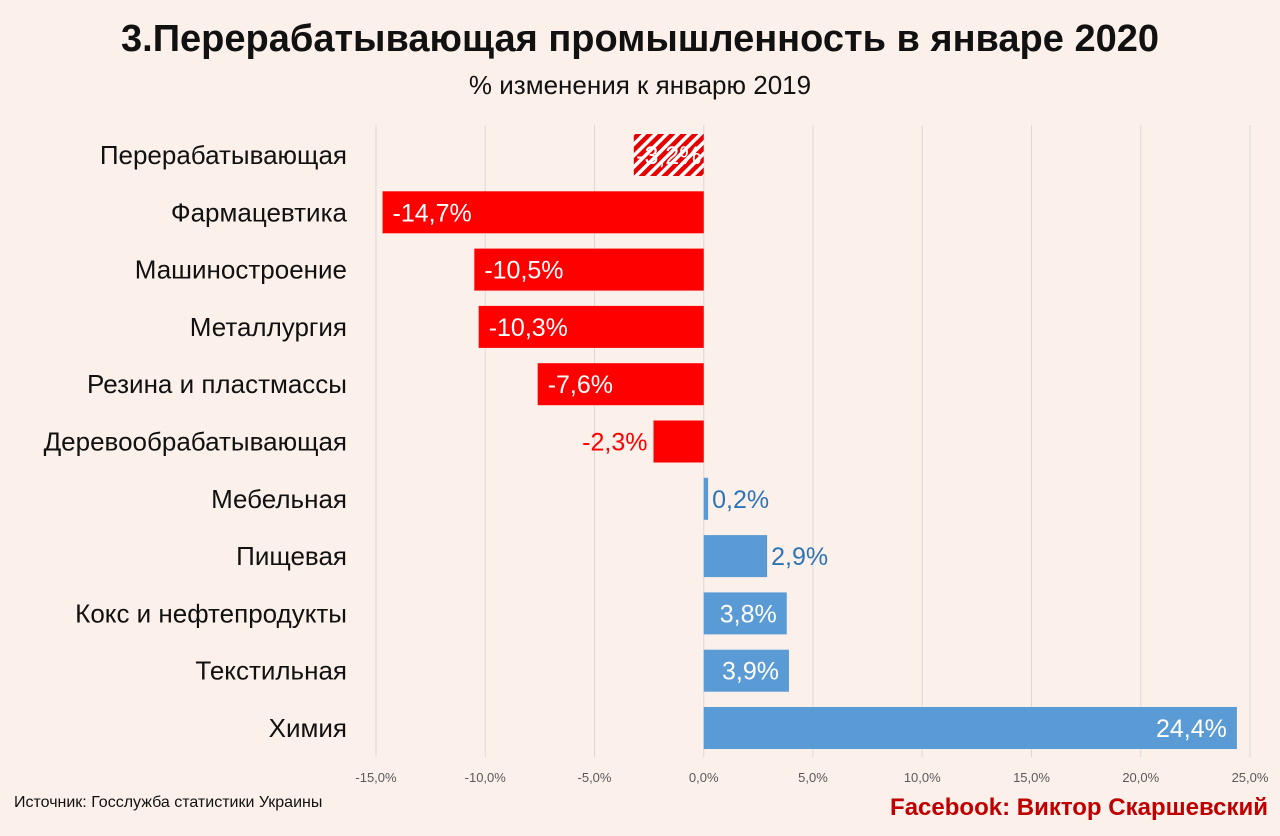 The width and height of the screenshot is (1280, 836). Describe the element at coordinates (271, 671) in the screenshot. I see `category-label: Текстильная` at that location.